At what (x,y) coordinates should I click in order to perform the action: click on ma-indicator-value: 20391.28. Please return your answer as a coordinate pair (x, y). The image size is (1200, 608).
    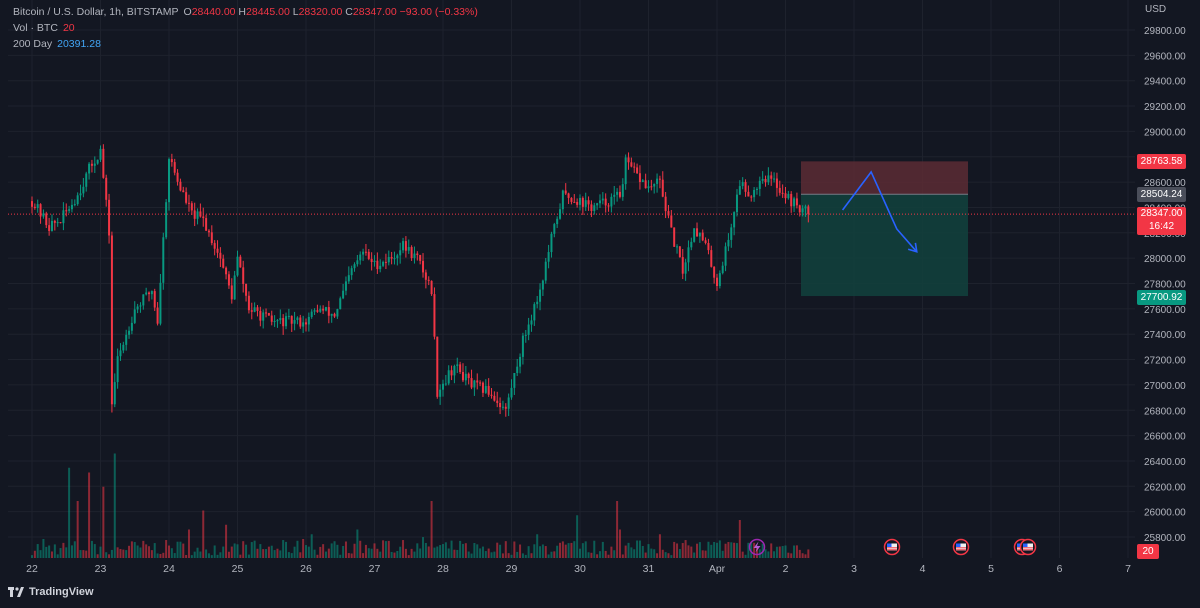
    Looking at the image, I should click on (79, 44).